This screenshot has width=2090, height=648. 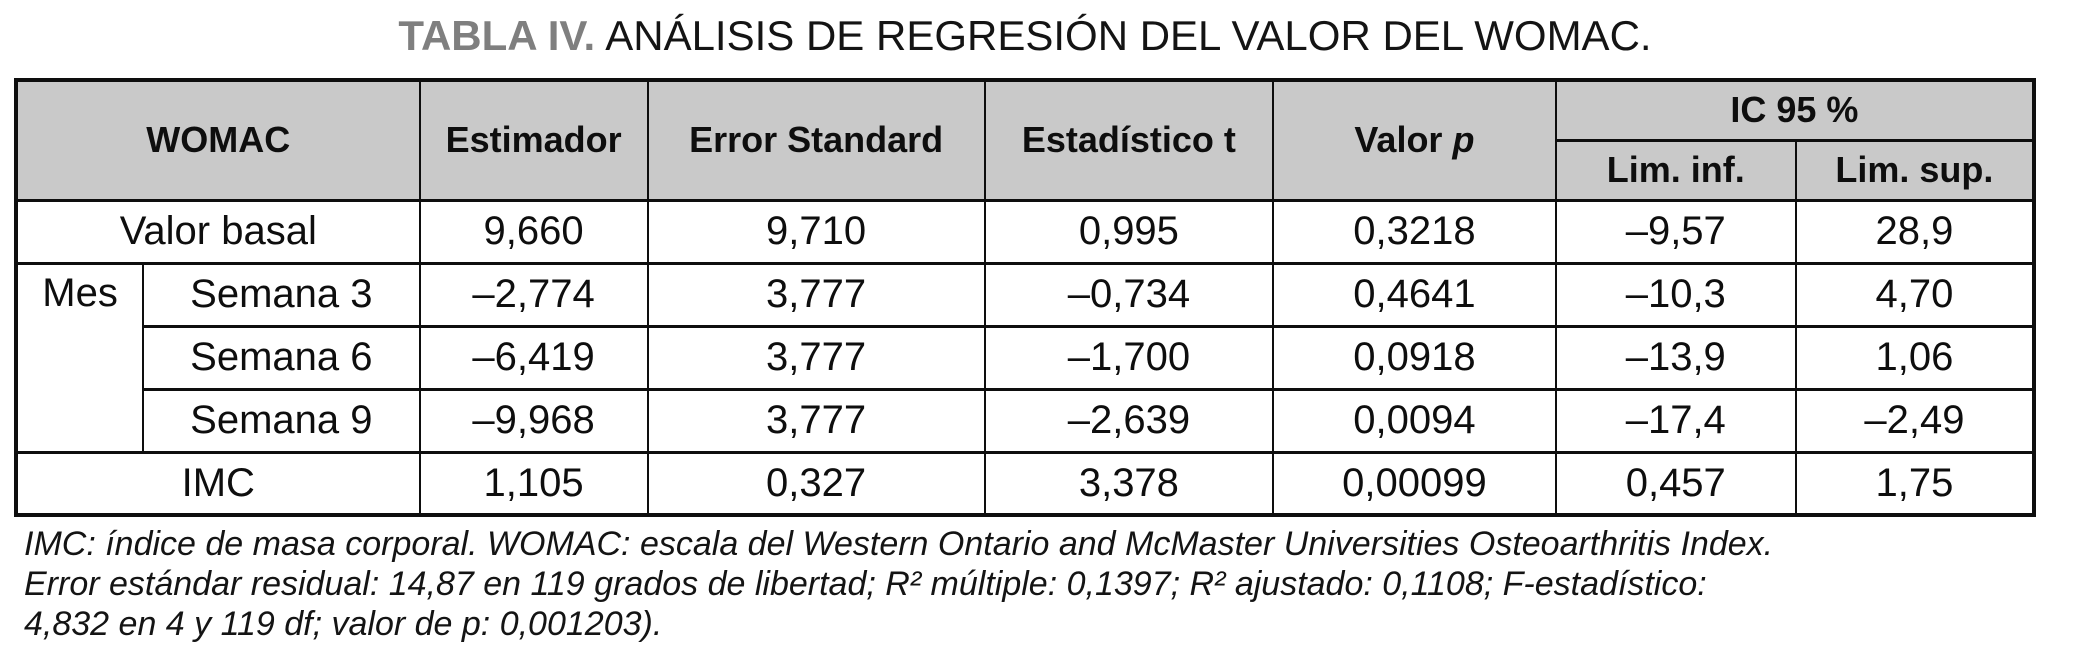 What do you see at coordinates (497, 35) in the screenshot?
I see `table-title-number: TABLA IV.` at bounding box center [497, 35].